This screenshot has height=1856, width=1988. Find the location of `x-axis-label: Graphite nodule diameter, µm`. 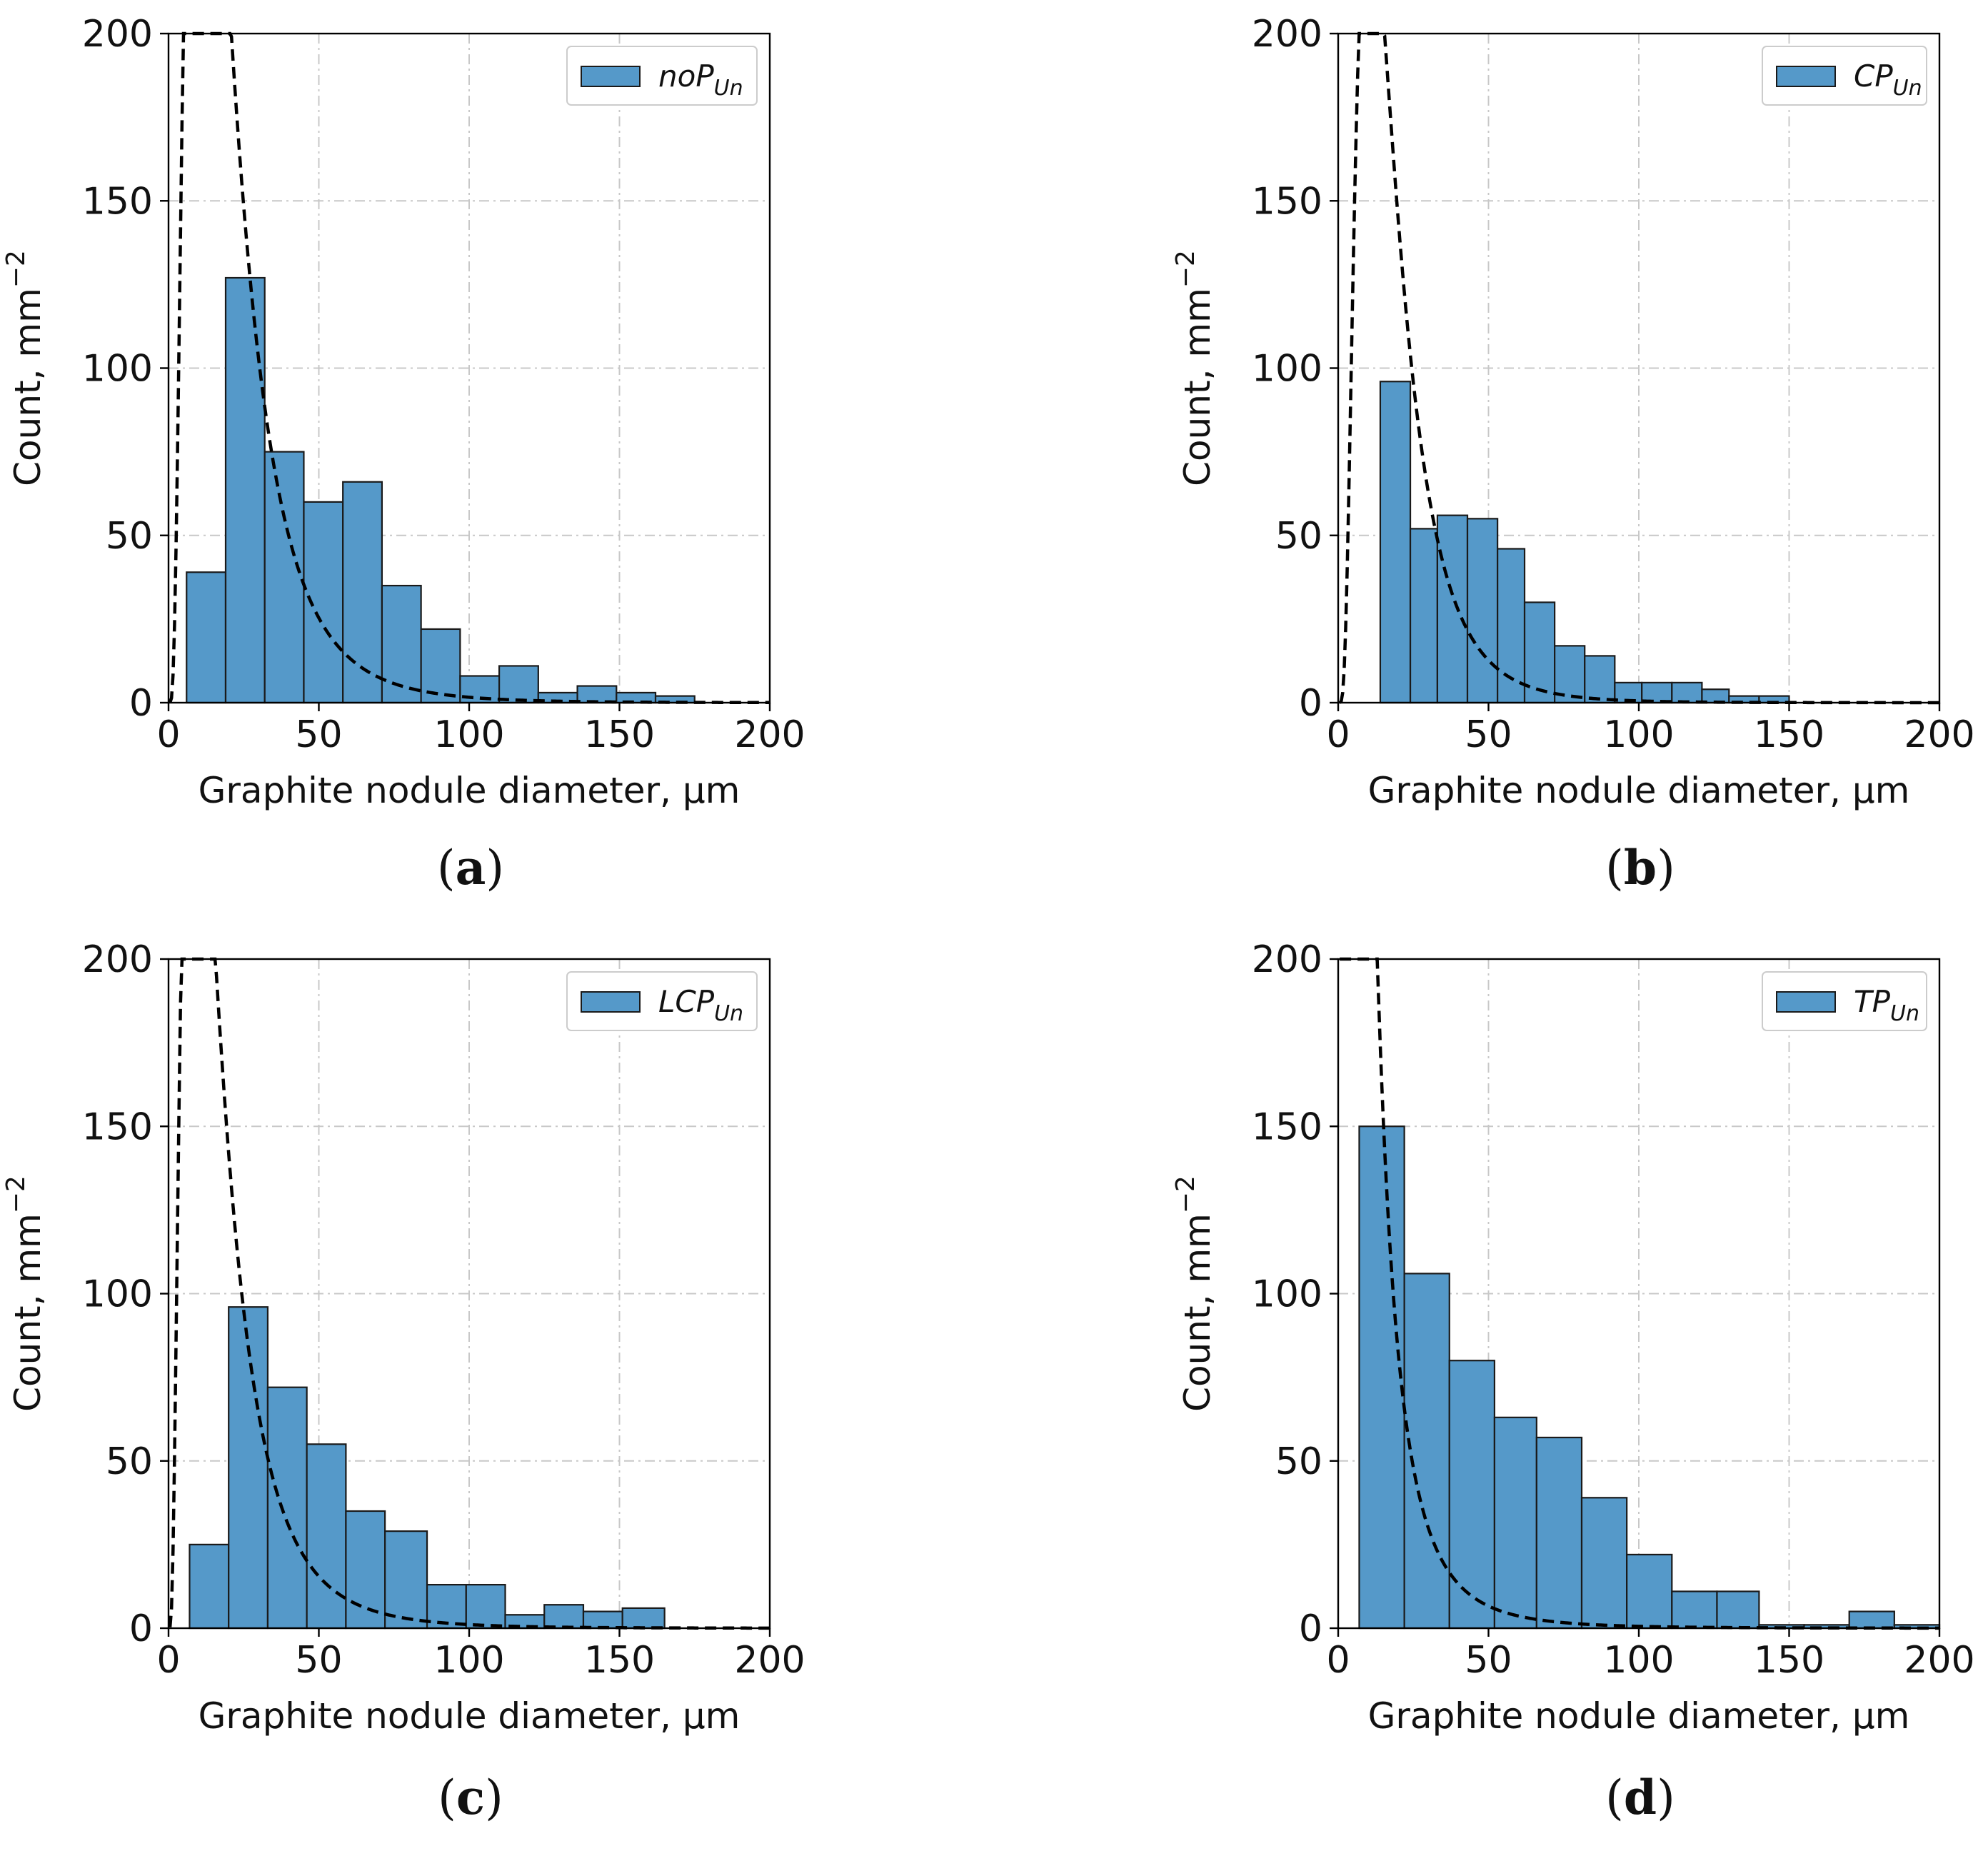

x-axis-label: Graphite nodule diameter, µm is located at coordinates (470, 790).